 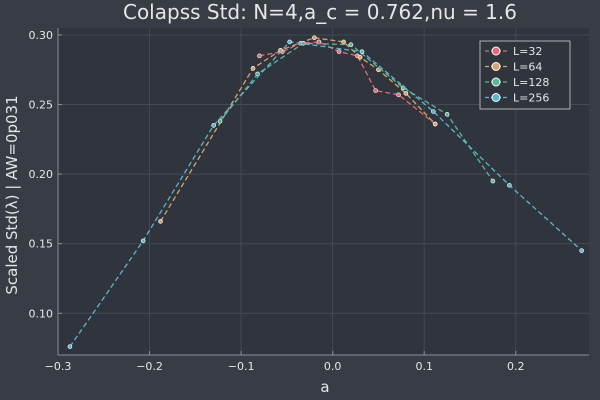 What do you see at coordinates (41, 244) in the screenshot?
I see `y-tick-label: 0.15` at bounding box center [41, 244].